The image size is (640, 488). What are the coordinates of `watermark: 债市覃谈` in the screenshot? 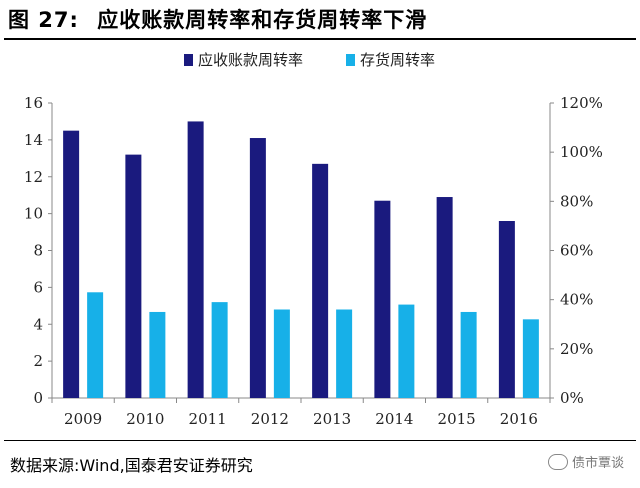 It's located at (585, 461).